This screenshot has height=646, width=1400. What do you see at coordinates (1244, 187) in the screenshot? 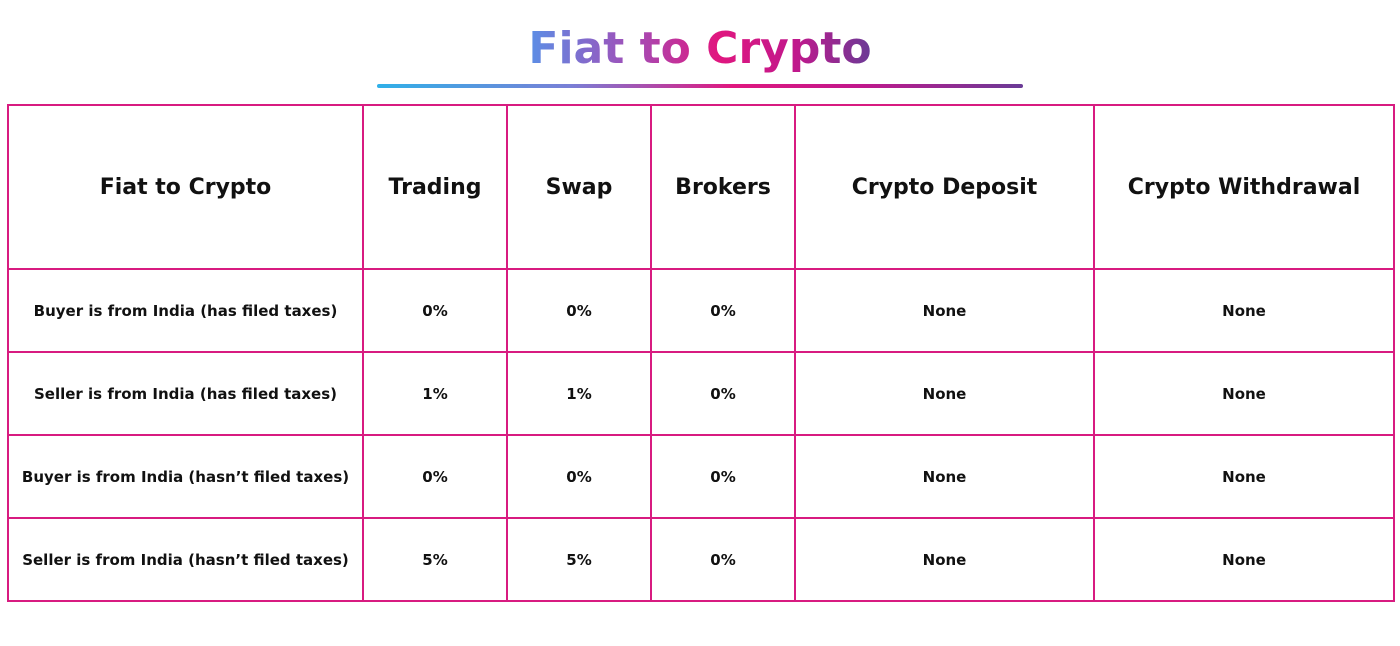
I see `column-header: Crypto Withdrawal` at bounding box center [1244, 187].